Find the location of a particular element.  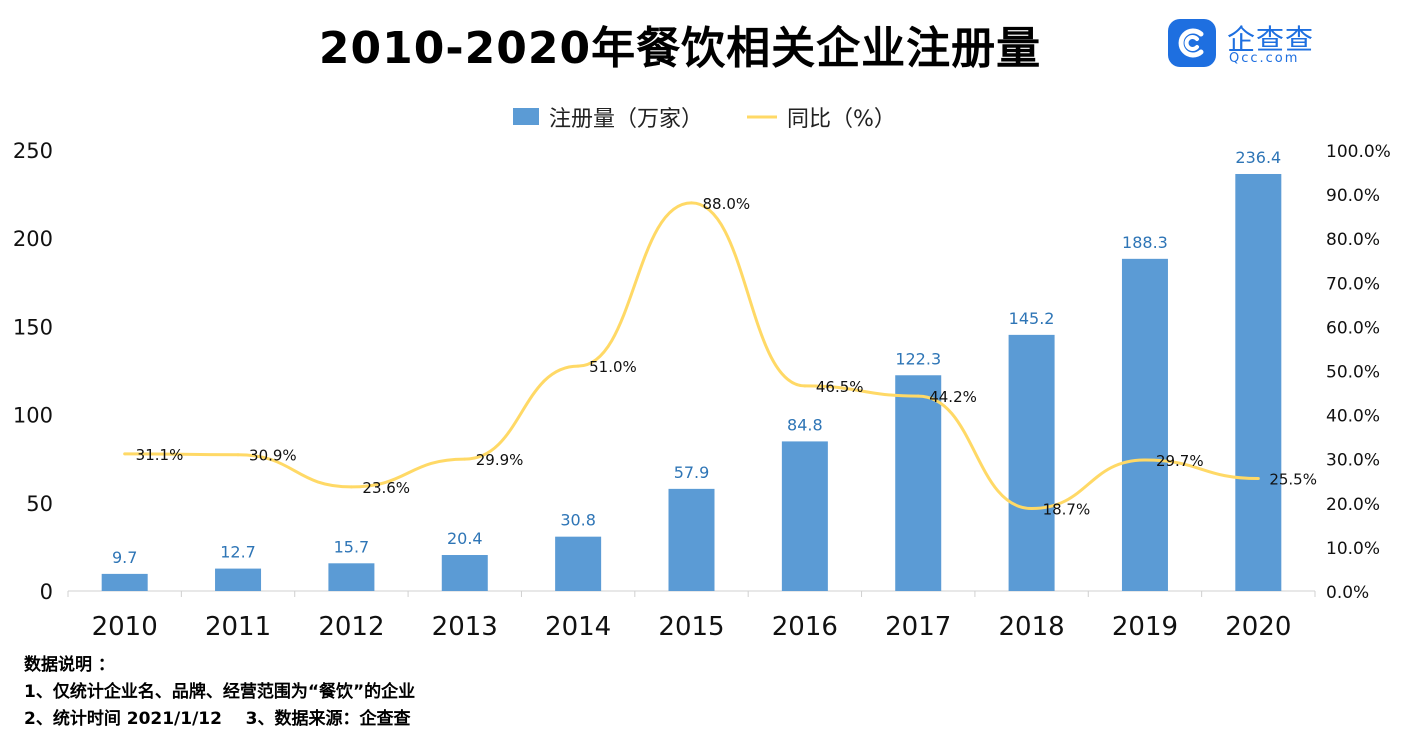

left-tick-label: 0 is located at coordinates (46, 592).